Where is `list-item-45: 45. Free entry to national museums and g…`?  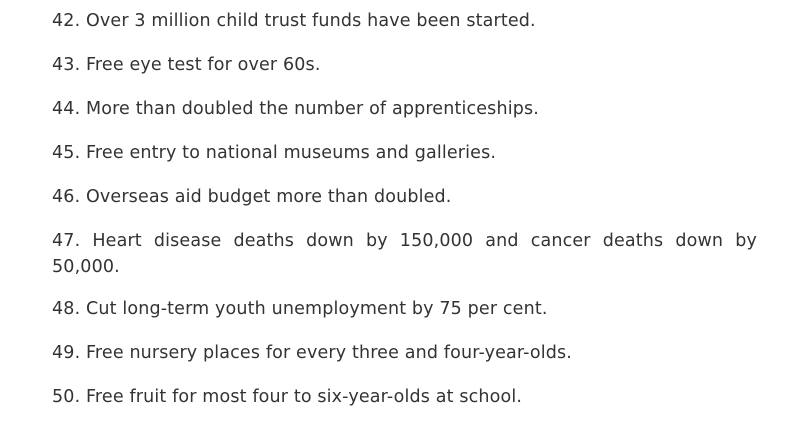
list-item-45: 45. Free entry to national museums and g… is located at coordinates (274, 153).